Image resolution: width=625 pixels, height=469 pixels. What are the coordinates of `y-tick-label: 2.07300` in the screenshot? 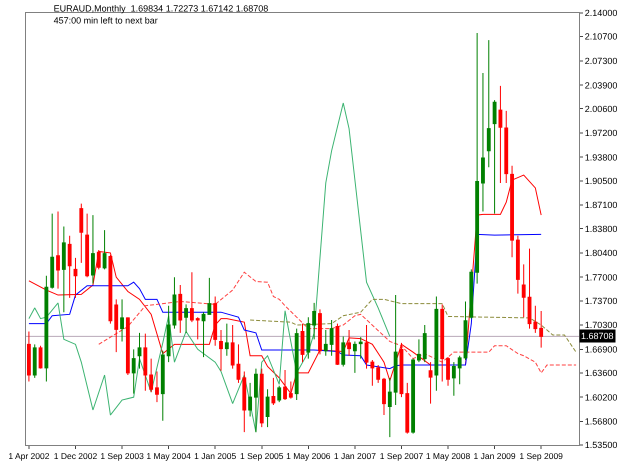 It's located at (601, 61).